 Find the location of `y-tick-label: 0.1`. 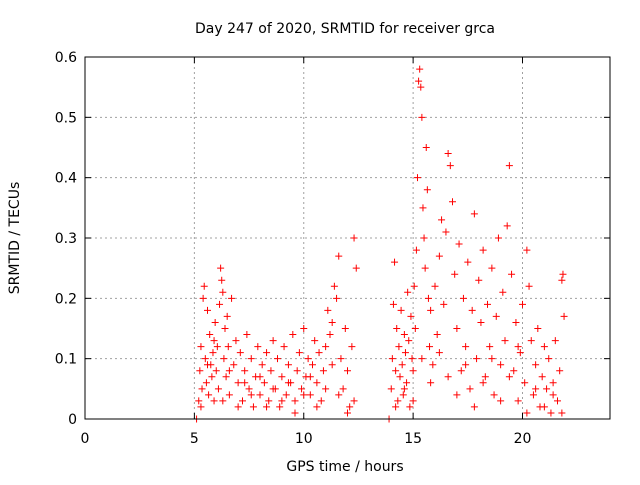

y-tick-label: 0.1 is located at coordinates (66, 360).